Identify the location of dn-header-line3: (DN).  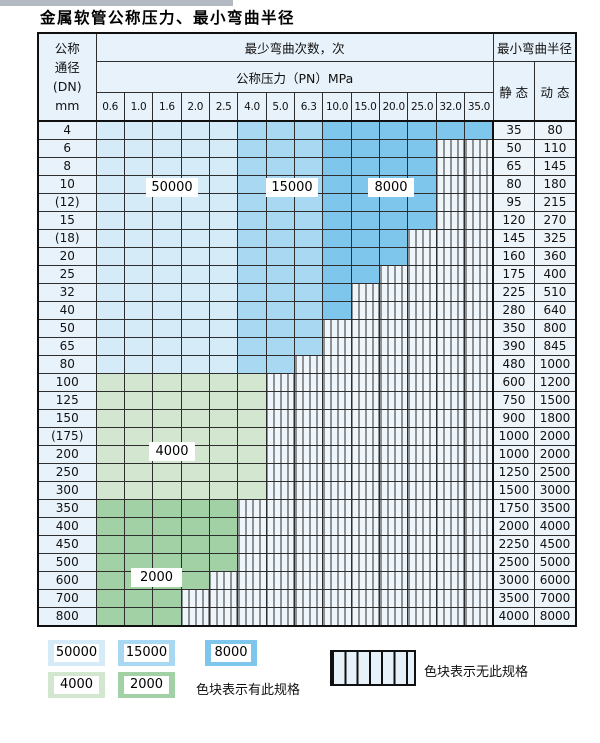
(67, 86).